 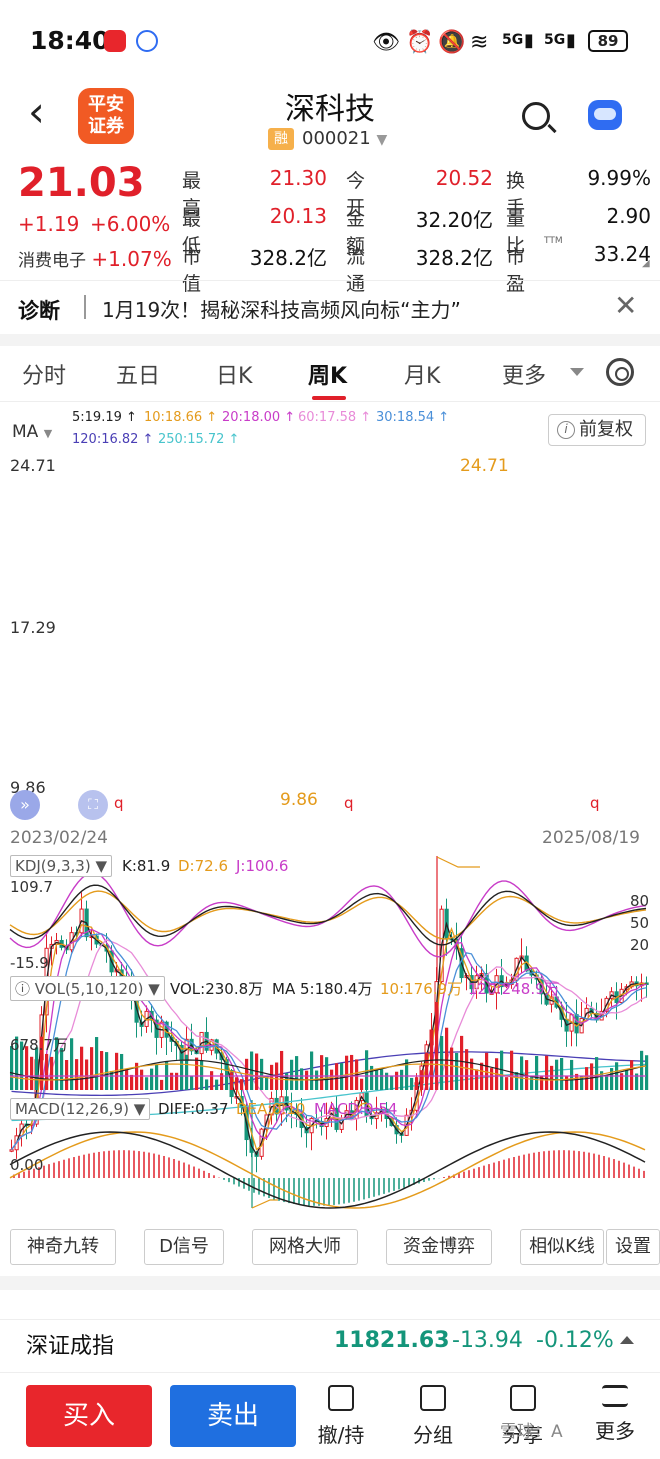 I want to click on ma-selector: MA ▼, so click(x=32, y=432).